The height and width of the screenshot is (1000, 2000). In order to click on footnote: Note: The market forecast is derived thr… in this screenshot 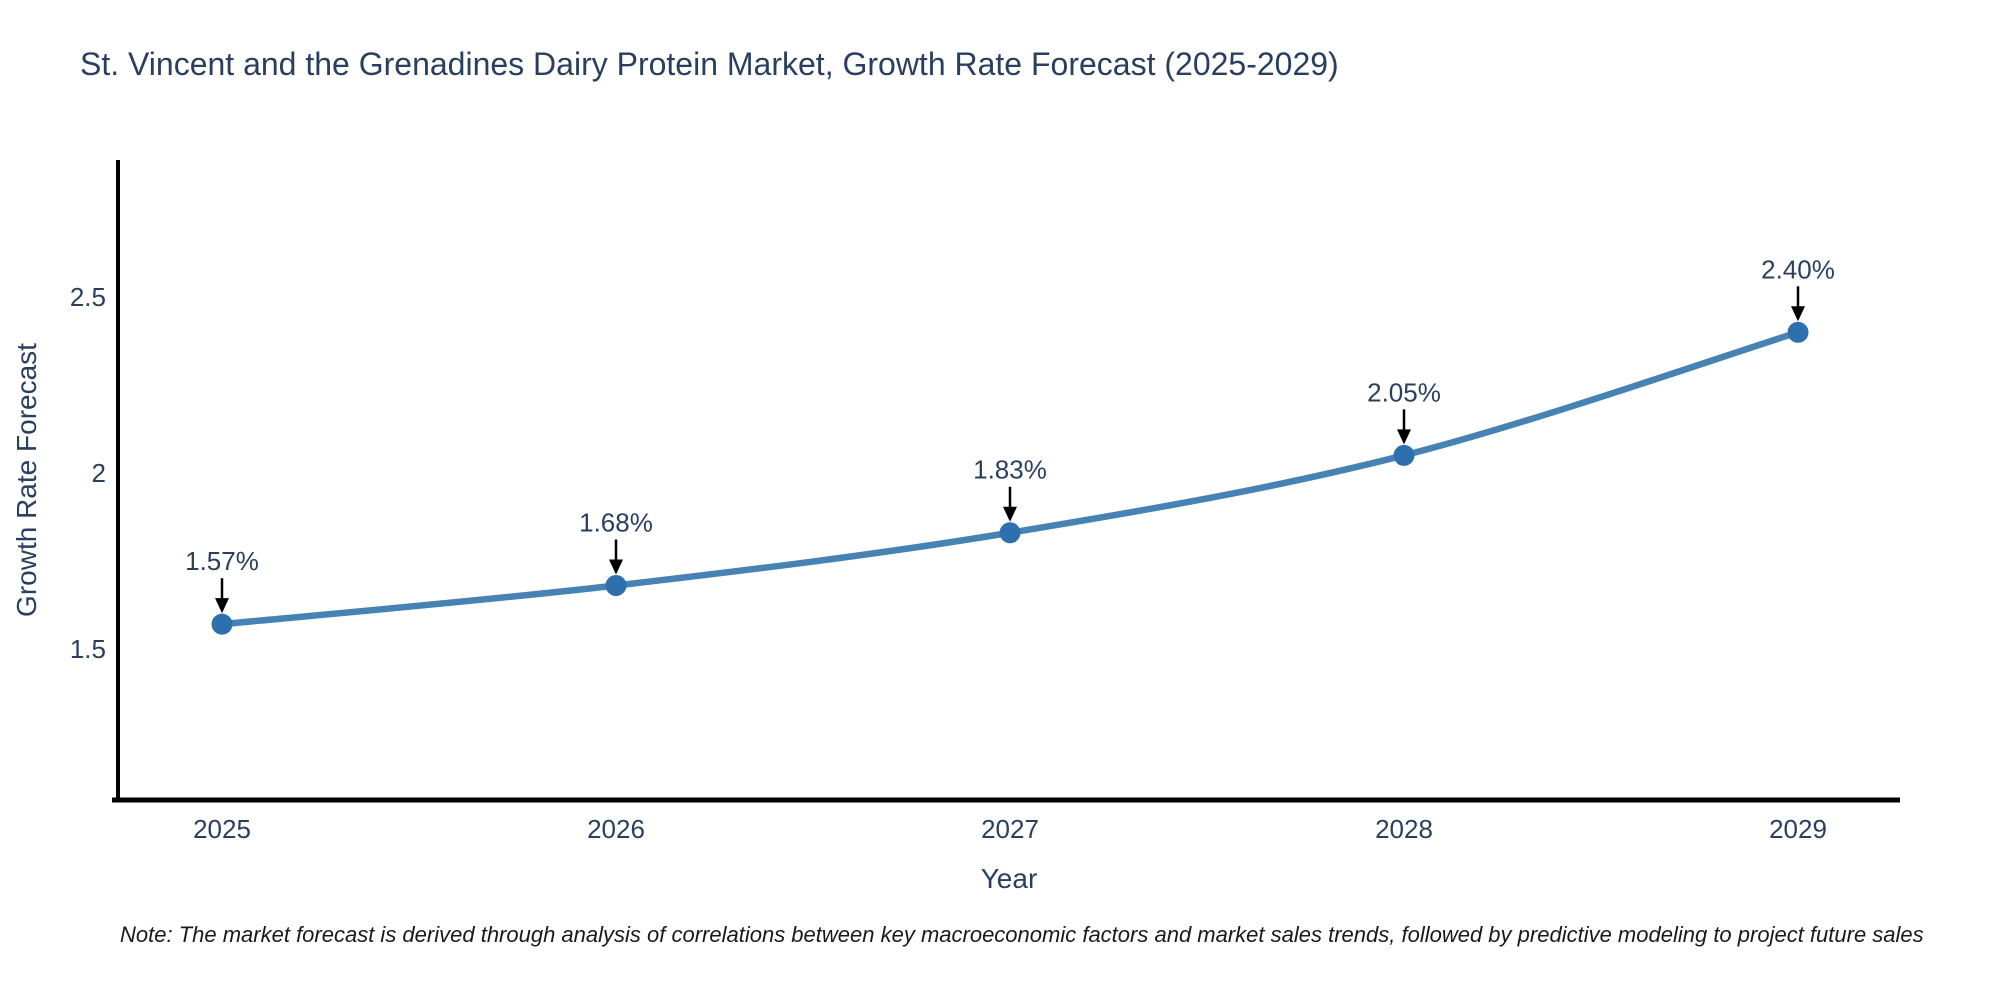, I will do `click(1022, 934)`.